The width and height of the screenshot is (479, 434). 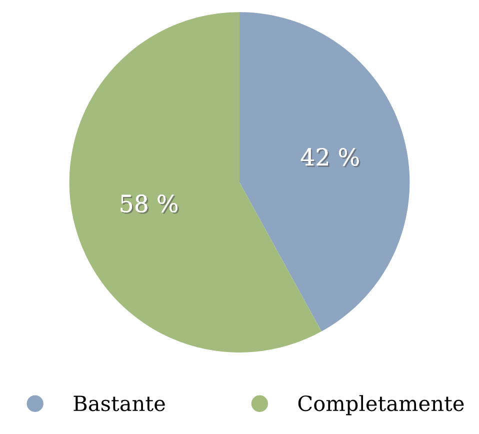 What do you see at coordinates (119, 404) in the screenshot?
I see `legend-label: Bastante` at bounding box center [119, 404].